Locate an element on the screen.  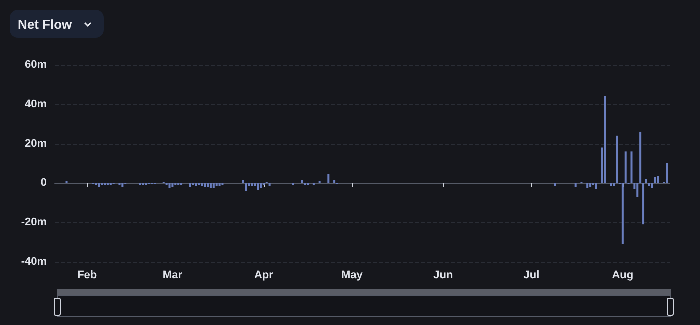
x-tick-label: Jun is located at coordinates (444, 276).